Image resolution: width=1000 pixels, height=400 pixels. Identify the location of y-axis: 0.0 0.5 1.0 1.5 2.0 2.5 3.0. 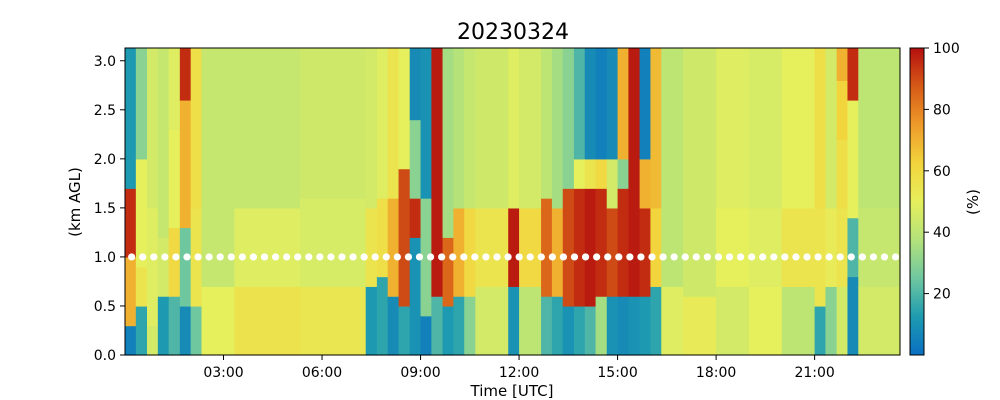
(109, 209).